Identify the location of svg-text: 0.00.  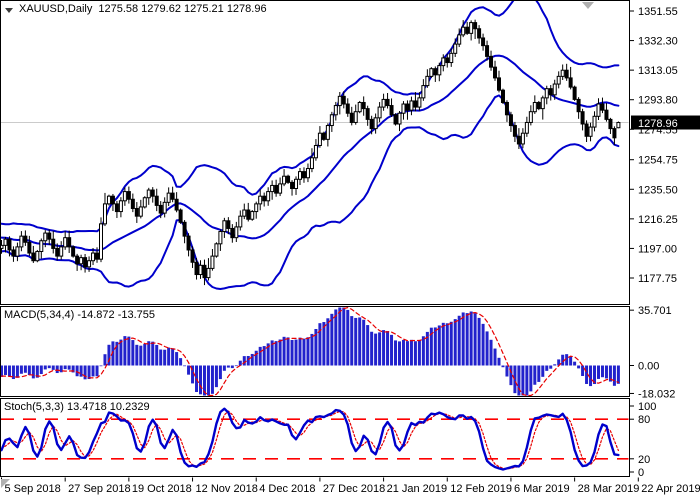
(648, 367).